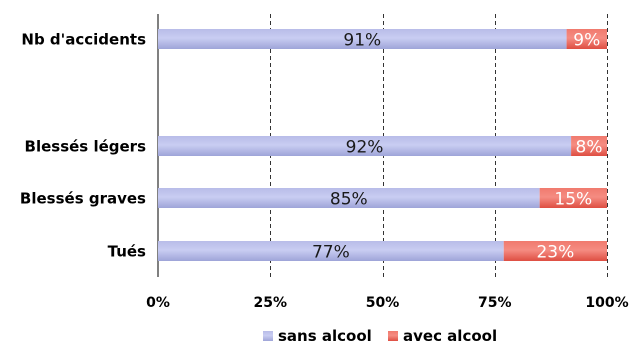  I want to click on data-label: 92%, so click(365, 148).